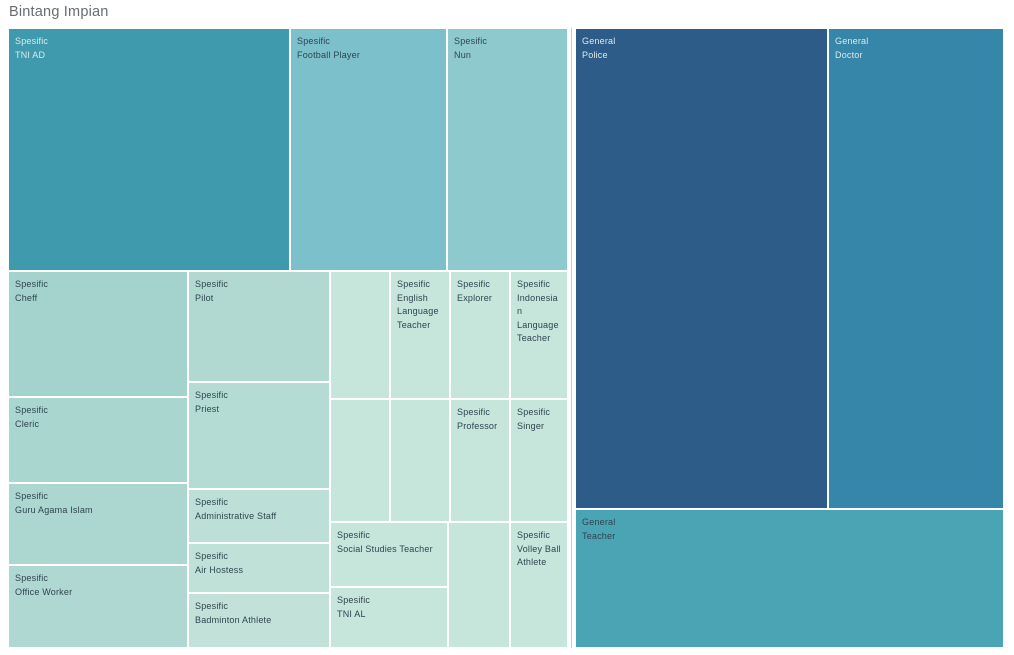 The height and width of the screenshot is (655, 1014). I want to click on tile-profession-label: Football Player, so click(329, 54).